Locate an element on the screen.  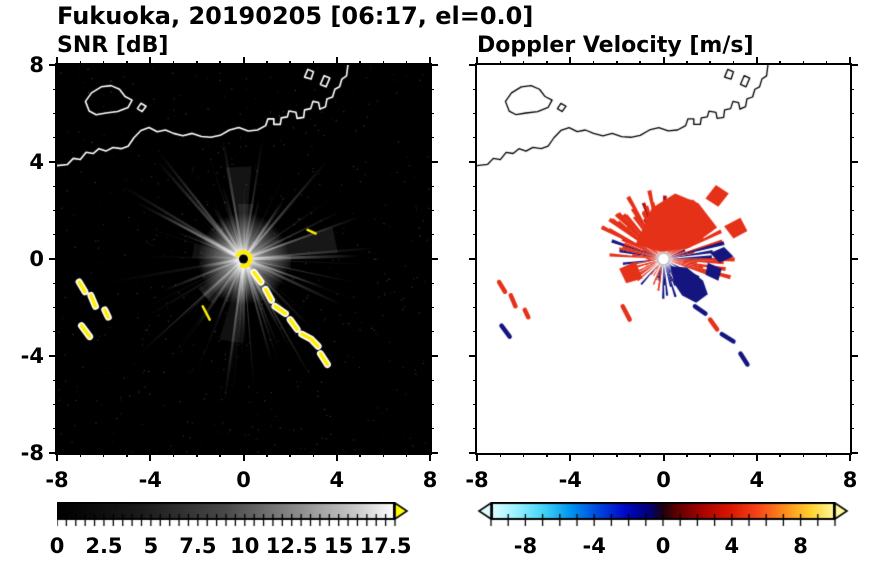
colorbar-tick-label: -8 is located at coordinates (525, 546).